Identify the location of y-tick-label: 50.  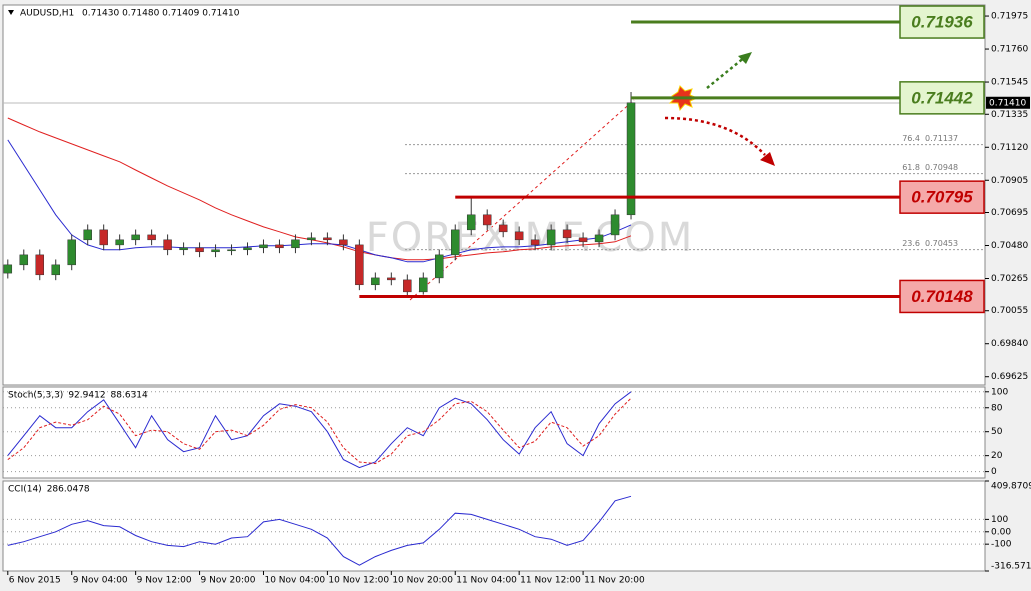
(997, 432).